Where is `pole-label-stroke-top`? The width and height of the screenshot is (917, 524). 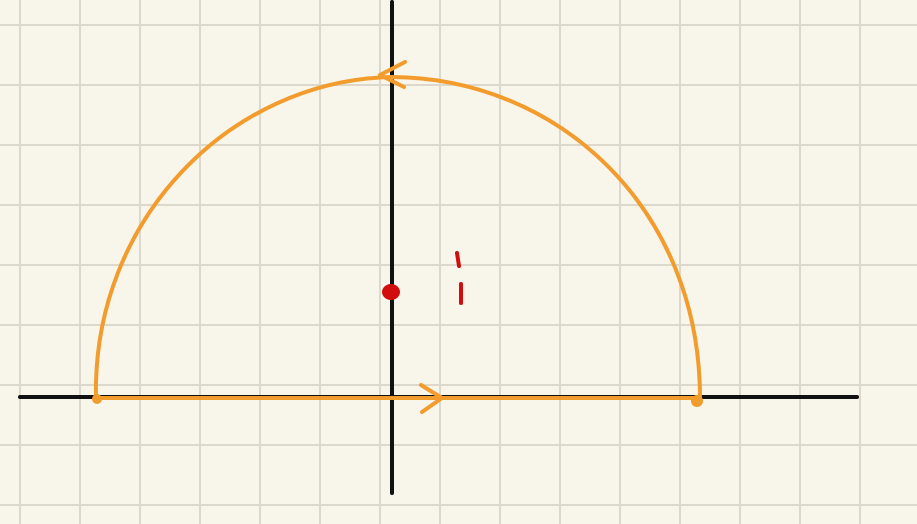
pole-label-stroke-top is located at coordinates (458, 259).